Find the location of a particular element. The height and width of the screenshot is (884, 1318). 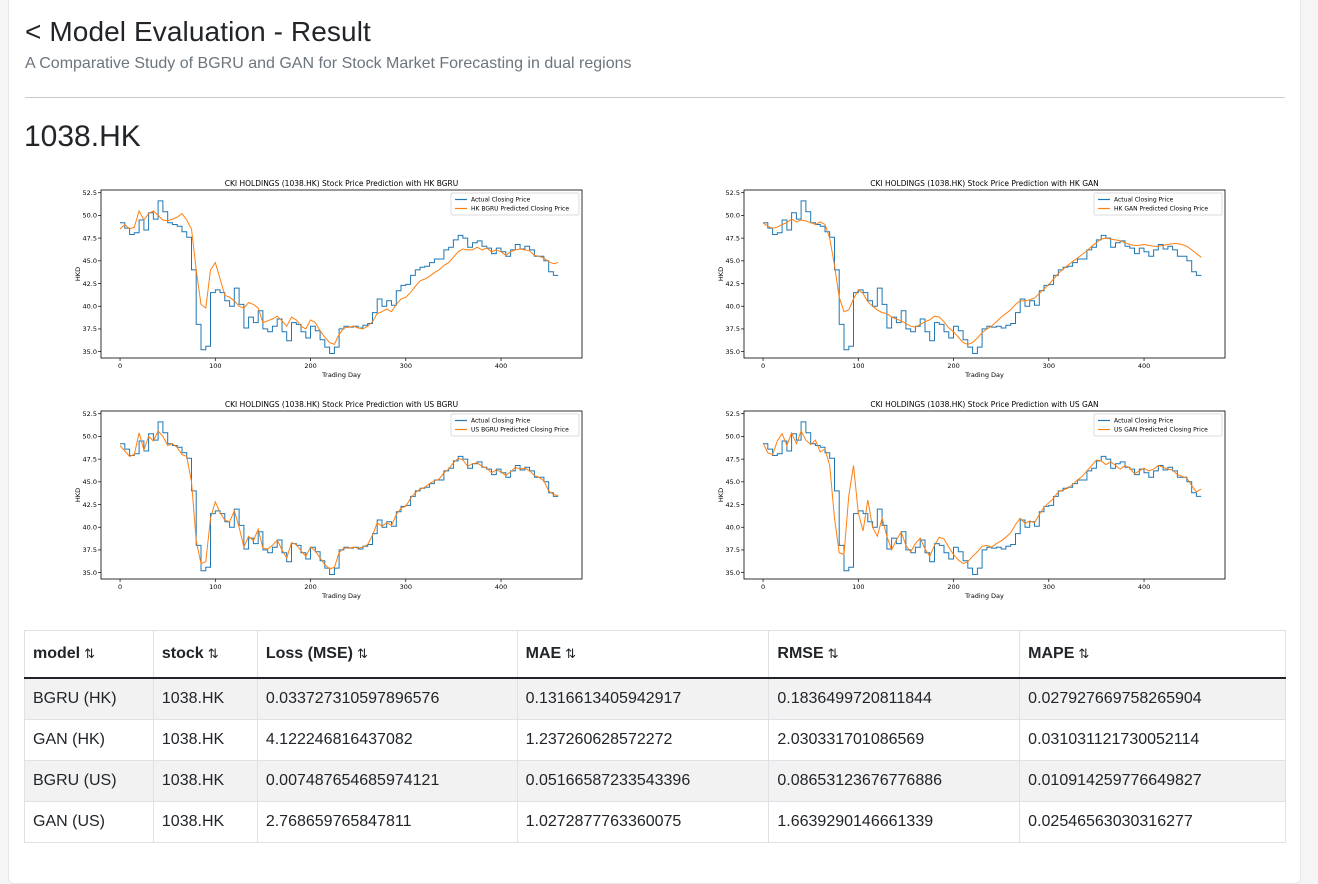

column-header-mape: MAPE ⇅ is located at coordinates (1152, 654).